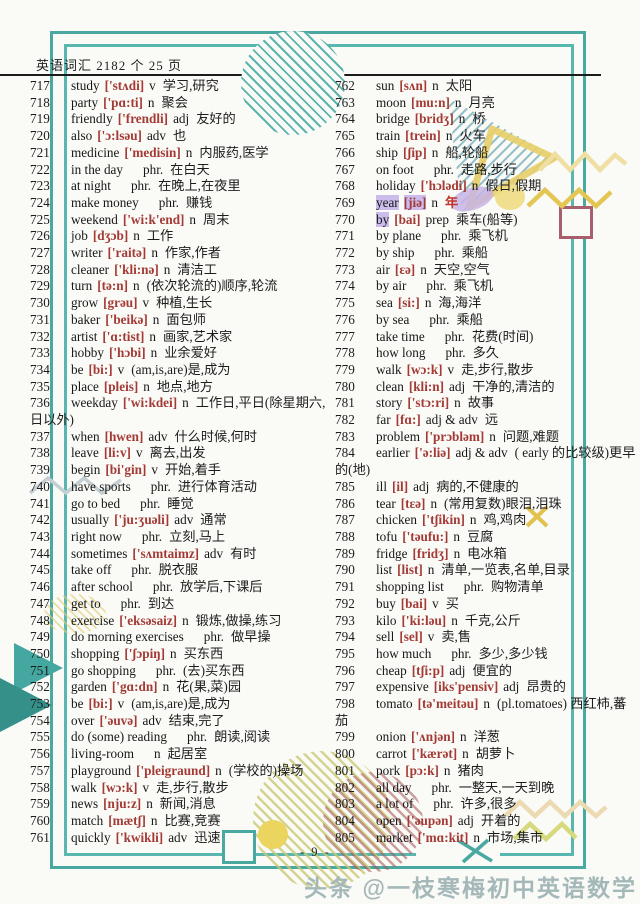 The image size is (640, 904). What do you see at coordinates (190, 169) in the screenshot?
I see `entry-meaning: 在白天` at bounding box center [190, 169].